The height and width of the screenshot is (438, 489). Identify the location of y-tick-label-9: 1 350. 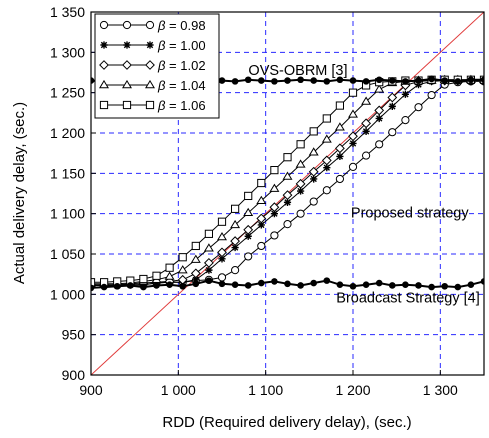
(67, 12).